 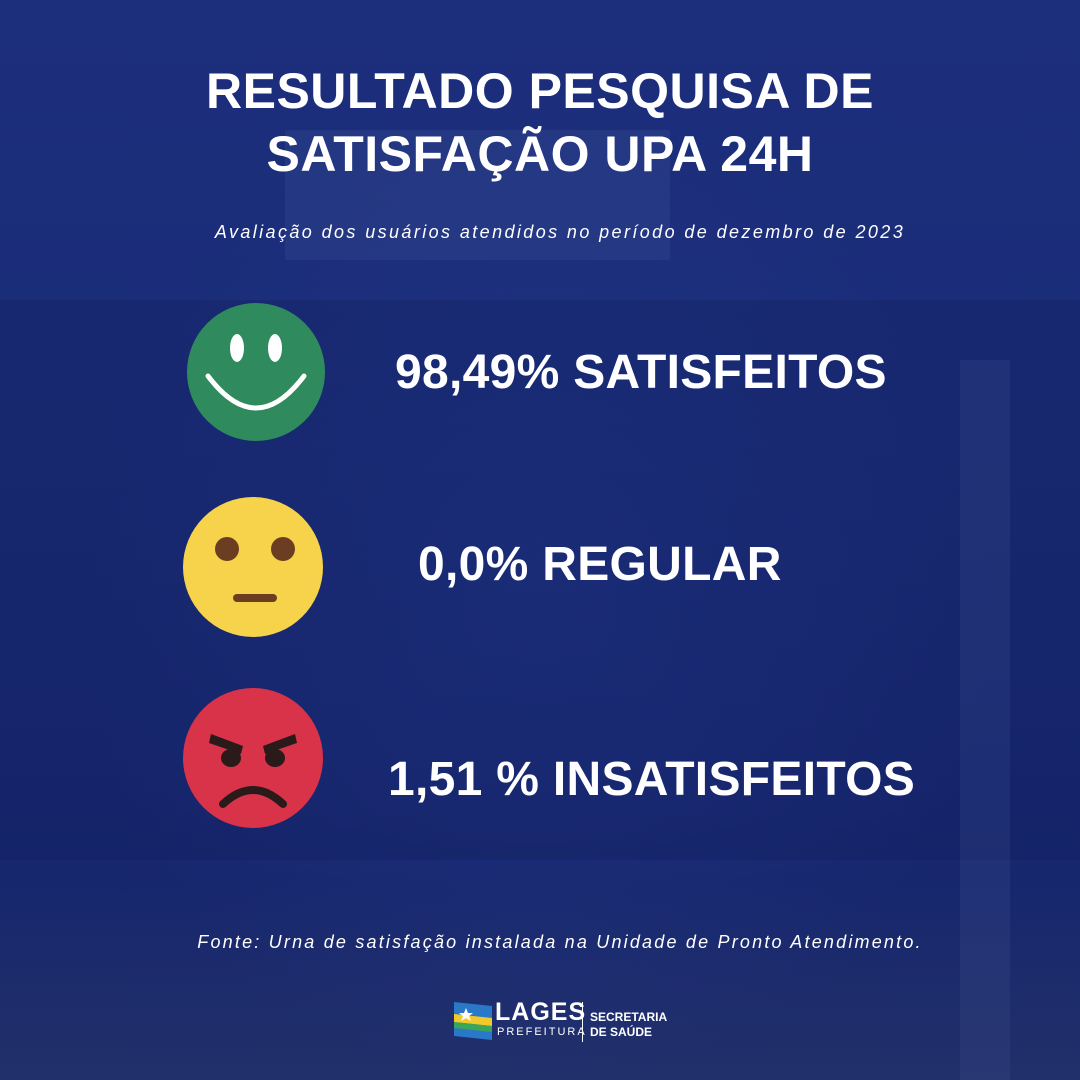 I want to click on result-satisfied-label: 98,49% SATISFEITOS, so click(x=641, y=372).